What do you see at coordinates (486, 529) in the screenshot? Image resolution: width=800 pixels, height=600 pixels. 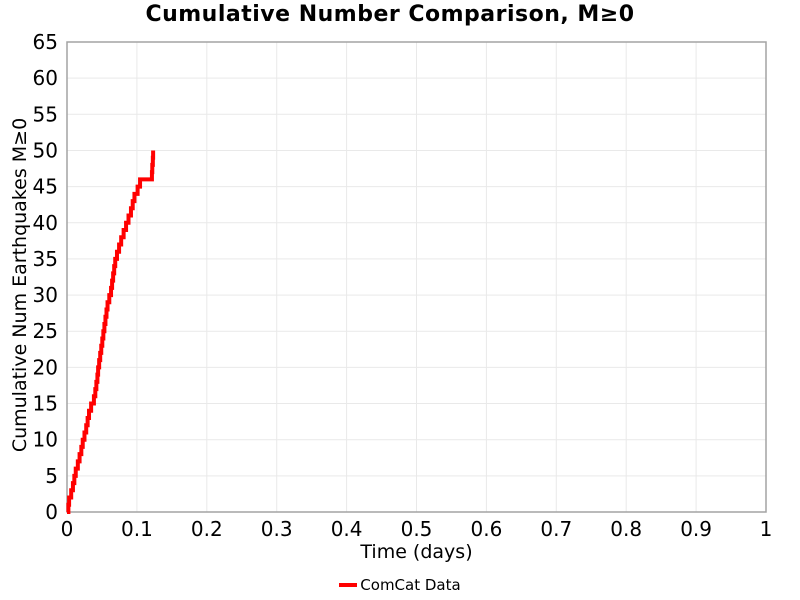 I see `x-tick-label-0.6: 0.6` at bounding box center [486, 529].